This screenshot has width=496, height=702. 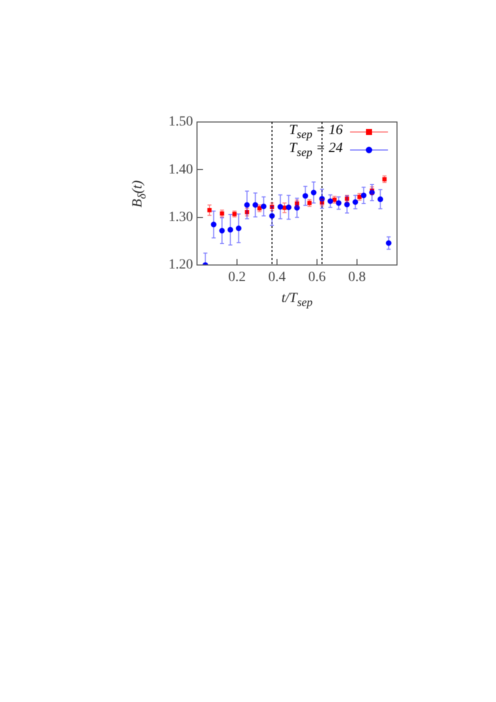 What do you see at coordinates (316, 150) in the screenshot?
I see `legend-label: T$_{sep}$ = 24` at bounding box center [316, 150].